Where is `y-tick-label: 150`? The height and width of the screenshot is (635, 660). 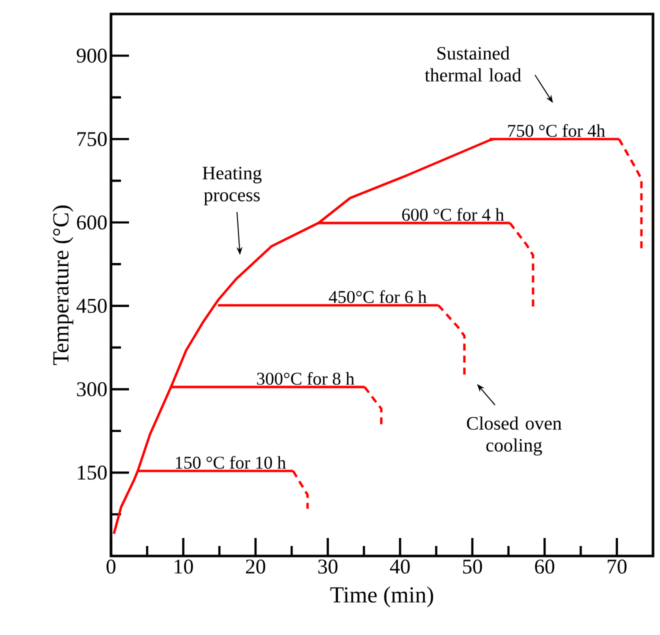
y-tick-label: 150 is located at coordinates (92, 473).